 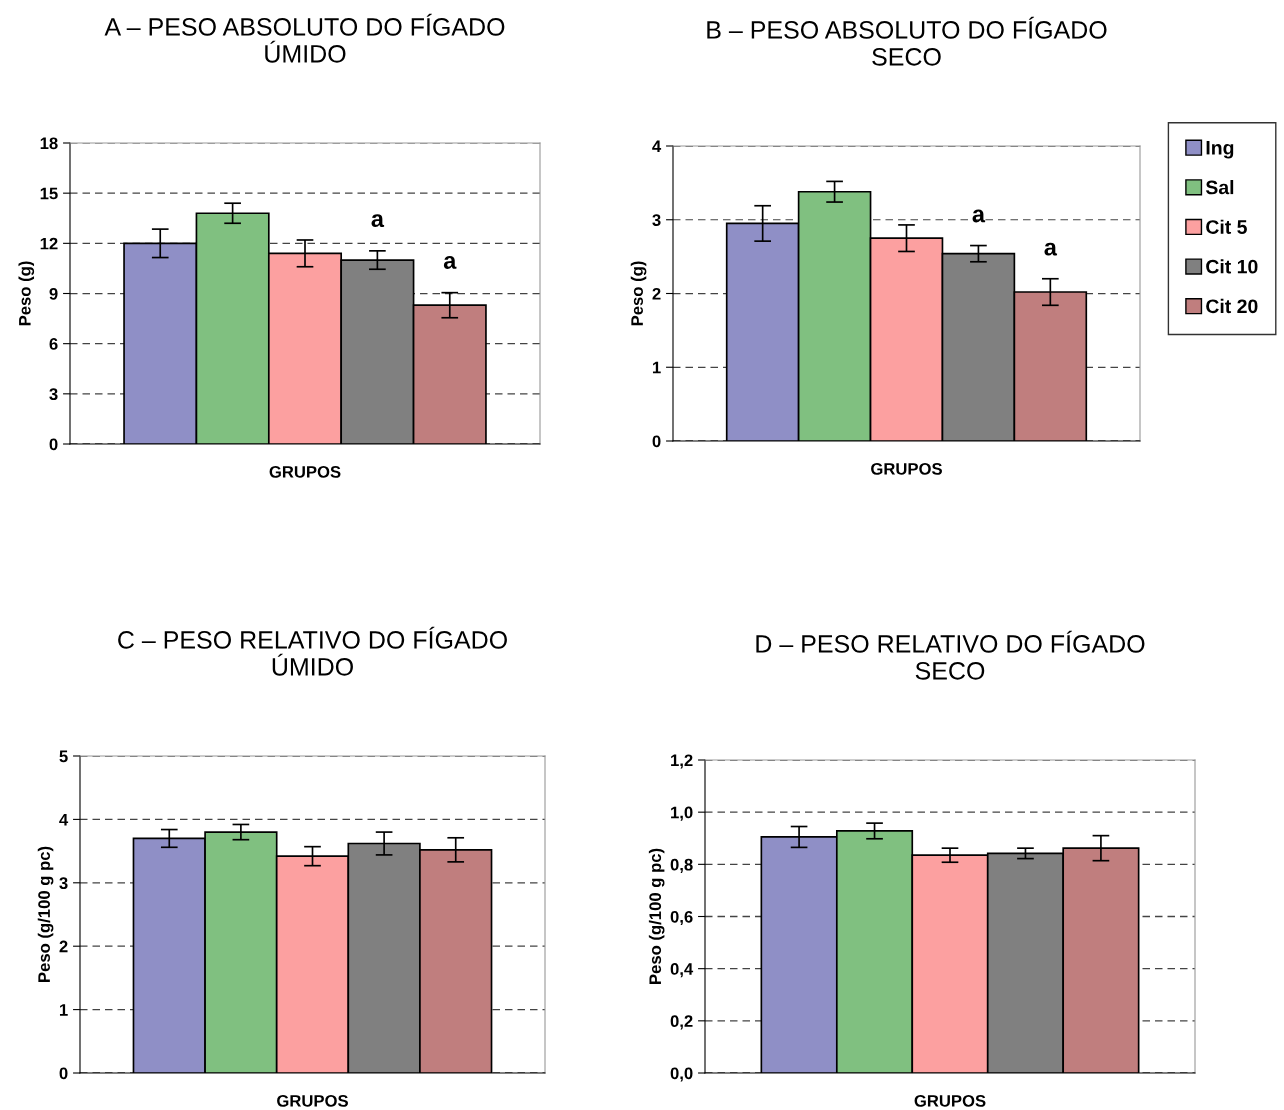 What do you see at coordinates (63, 756) in the screenshot?
I see `y-tick-label: 5` at bounding box center [63, 756].